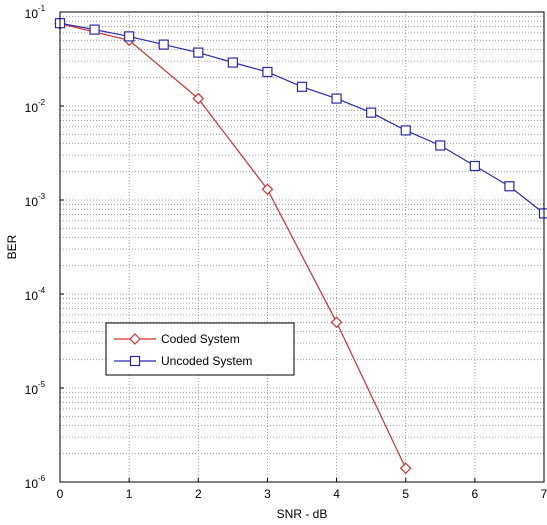 This screenshot has width=547, height=525. Describe the element at coordinates (129, 494) in the screenshot. I see `x-tick-label: 1` at that location.